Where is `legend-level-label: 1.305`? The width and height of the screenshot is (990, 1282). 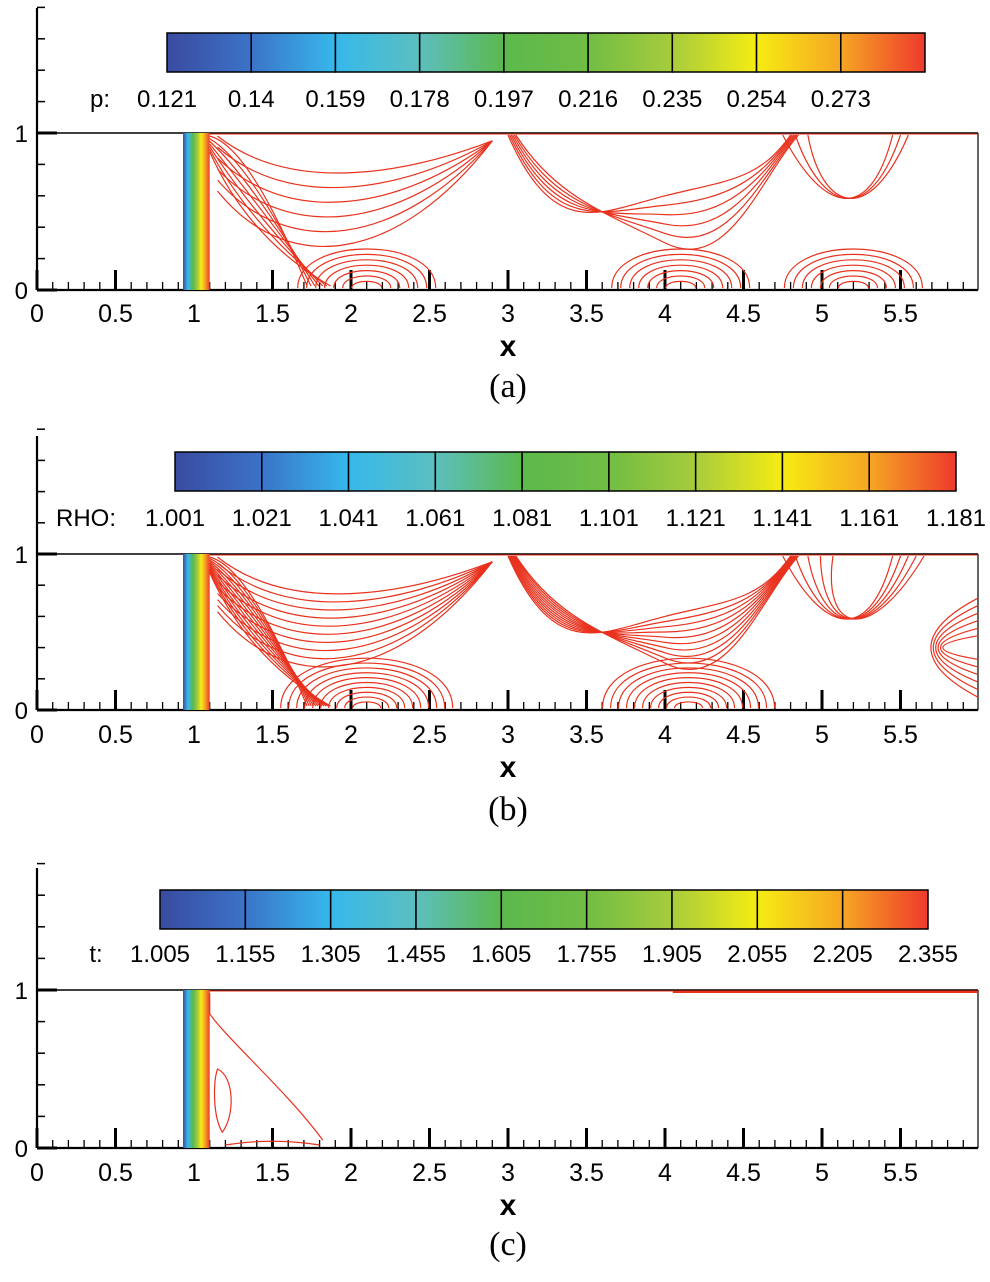
legend-level-label: 1.305 is located at coordinates (331, 954).